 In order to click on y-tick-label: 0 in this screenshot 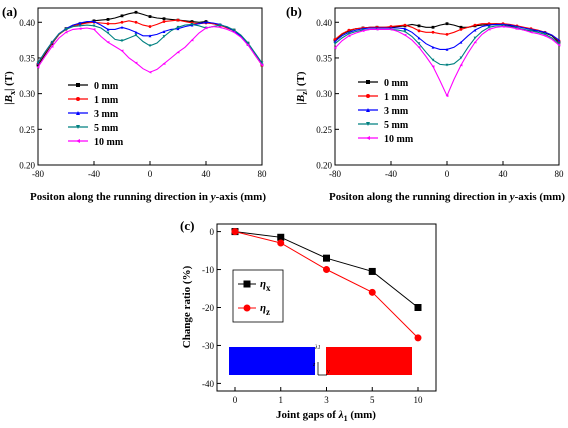, I will do `click(212, 232)`.